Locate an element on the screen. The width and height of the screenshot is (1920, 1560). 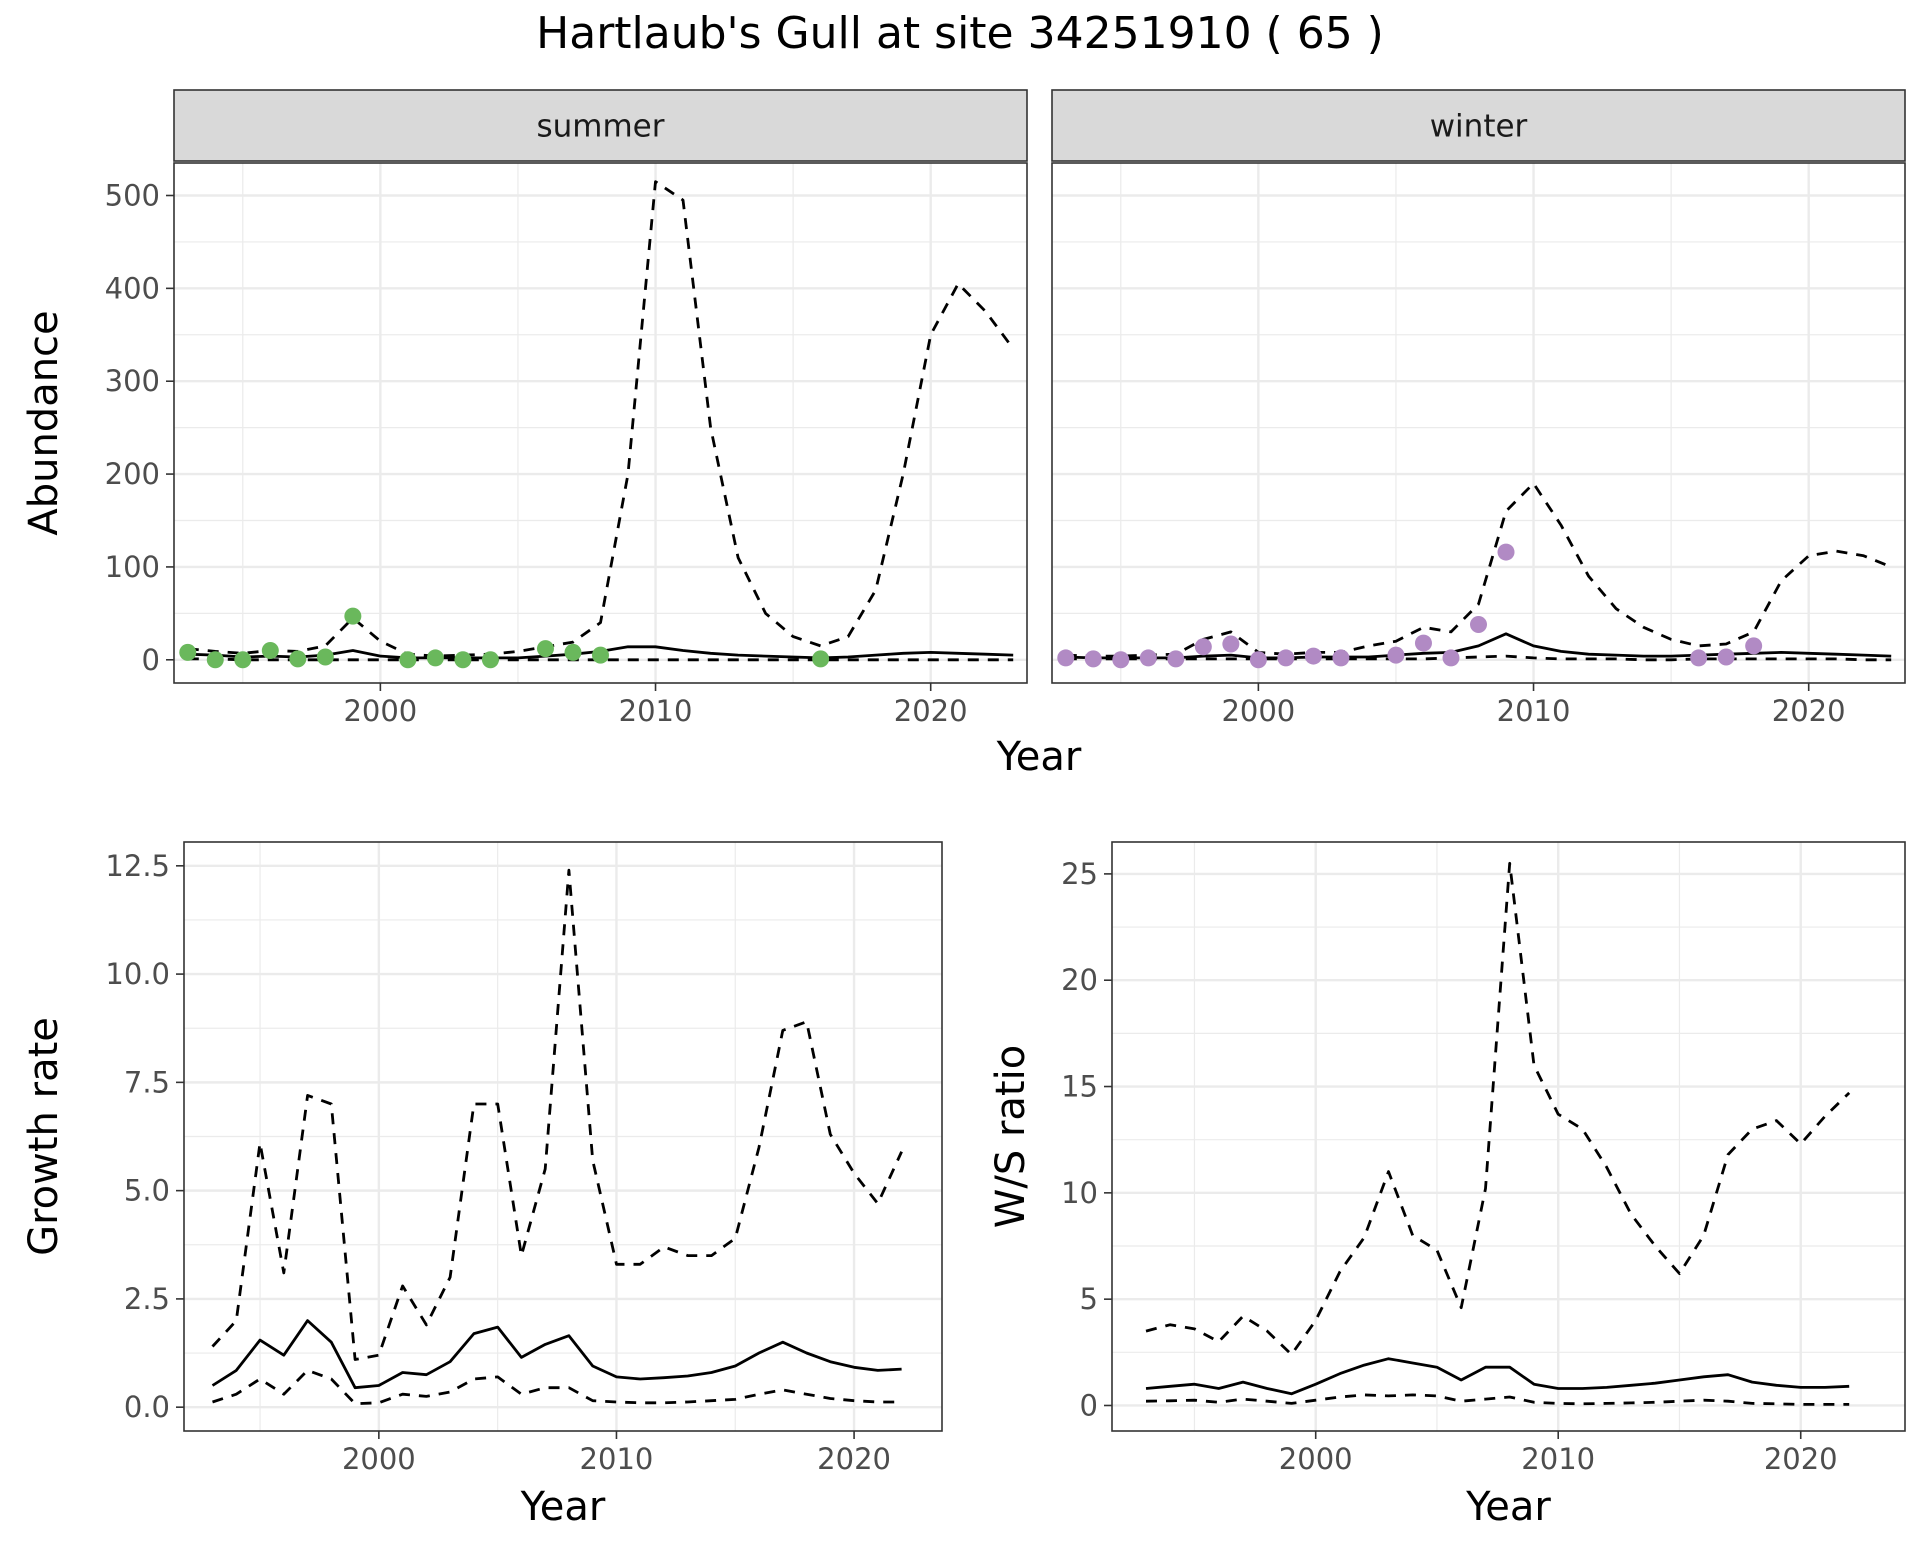
y-tick-label: 10.0 is located at coordinates (137, 974).